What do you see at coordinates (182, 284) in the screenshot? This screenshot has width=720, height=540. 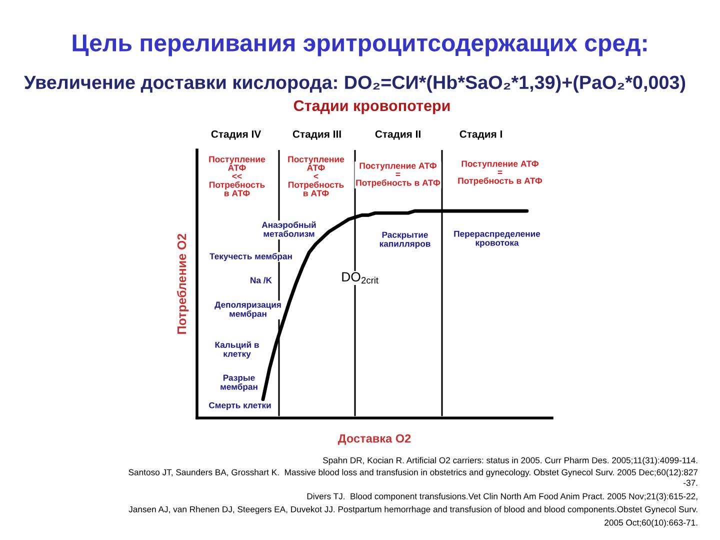 I see `y-axis-title: Потребление O2` at bounding box center [182, 284].